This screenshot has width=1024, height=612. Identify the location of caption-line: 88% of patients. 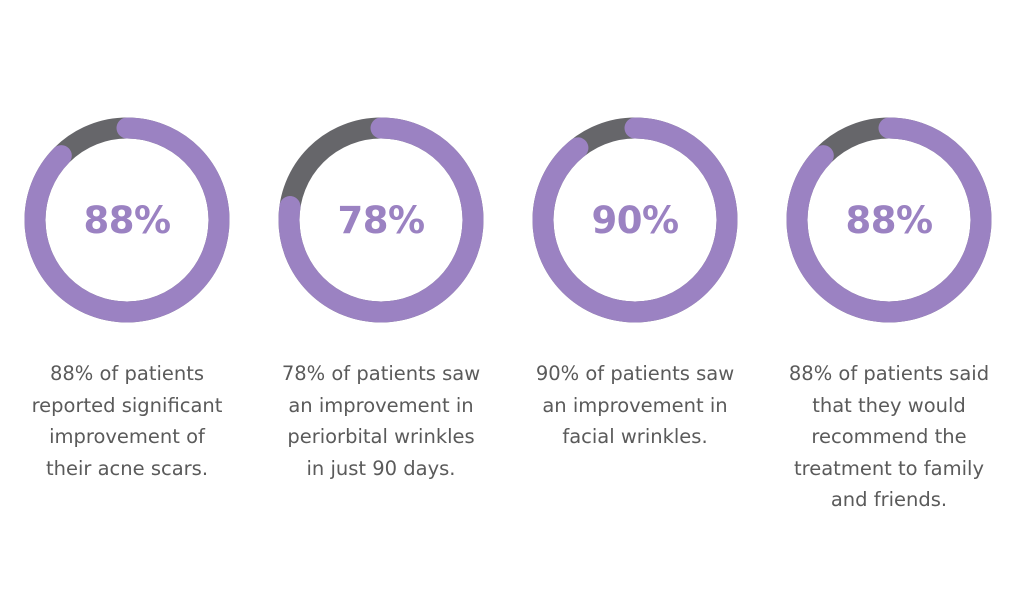
(127, 373).